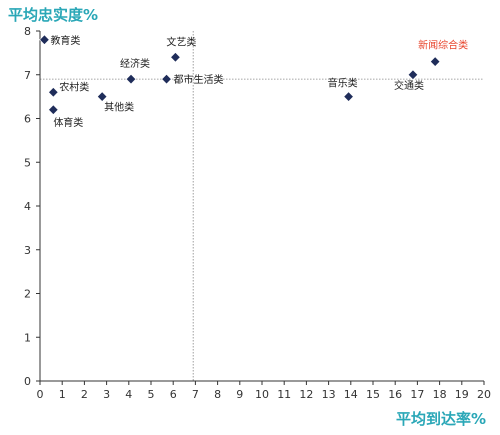  Describe the element at coordinates (27, 250) in the screenshot. I see `y-tick-label: 3` at that location.